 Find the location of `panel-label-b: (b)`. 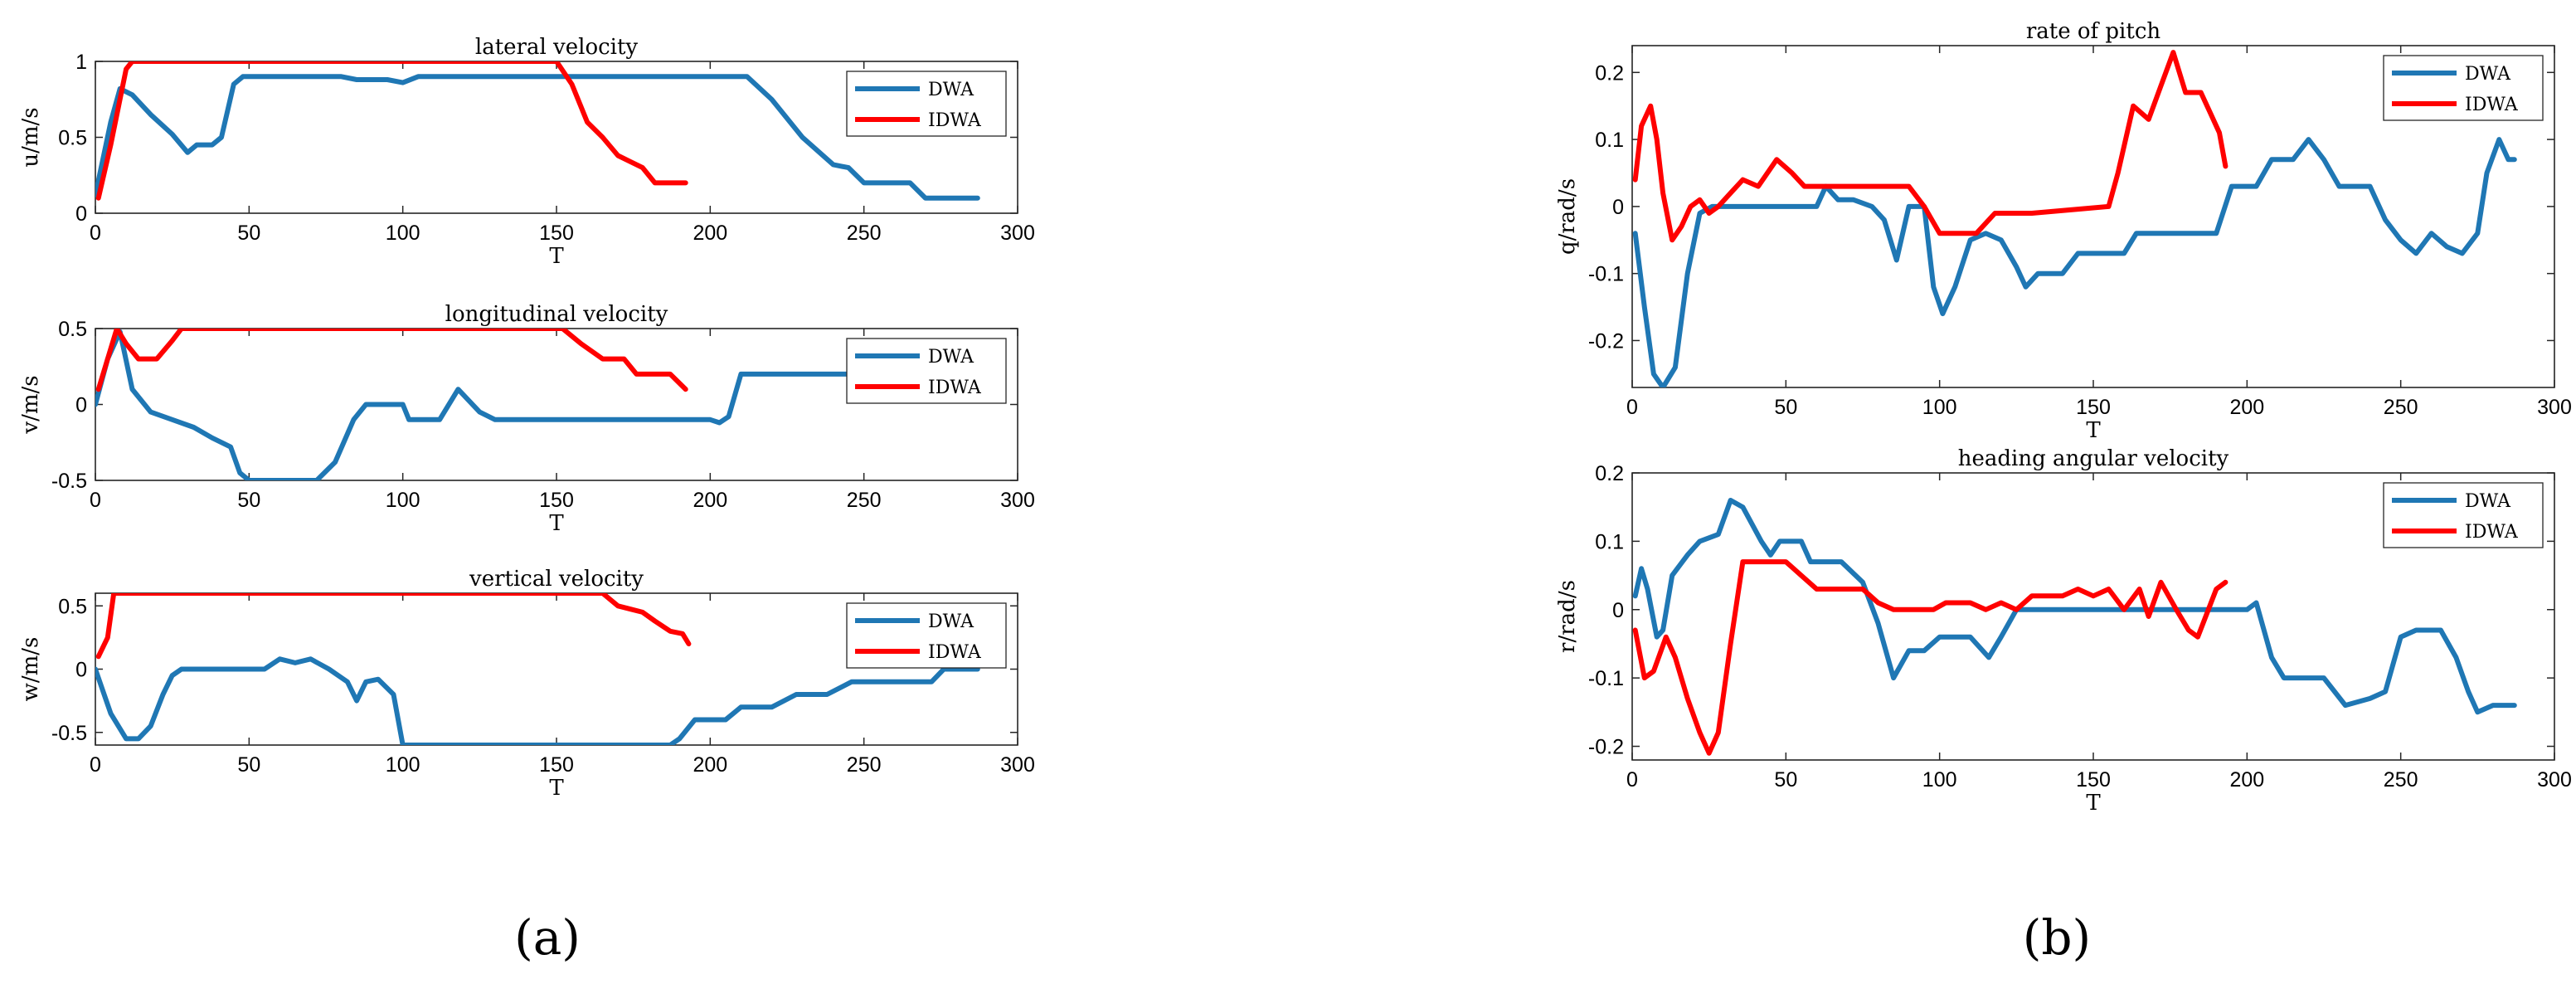

panel-label-b: (b) is located at coordinates (2057, 937).